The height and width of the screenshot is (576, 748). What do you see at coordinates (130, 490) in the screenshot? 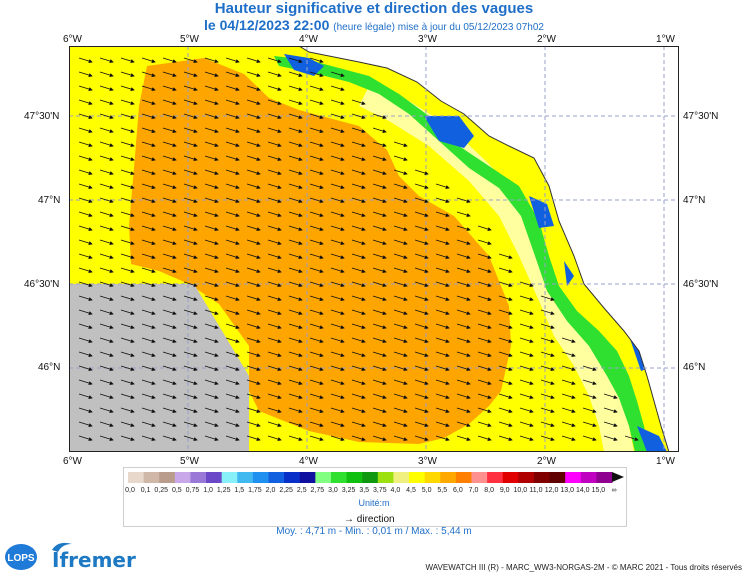
I see `scale-tick: 0,0` at bounding box center [130, 490].